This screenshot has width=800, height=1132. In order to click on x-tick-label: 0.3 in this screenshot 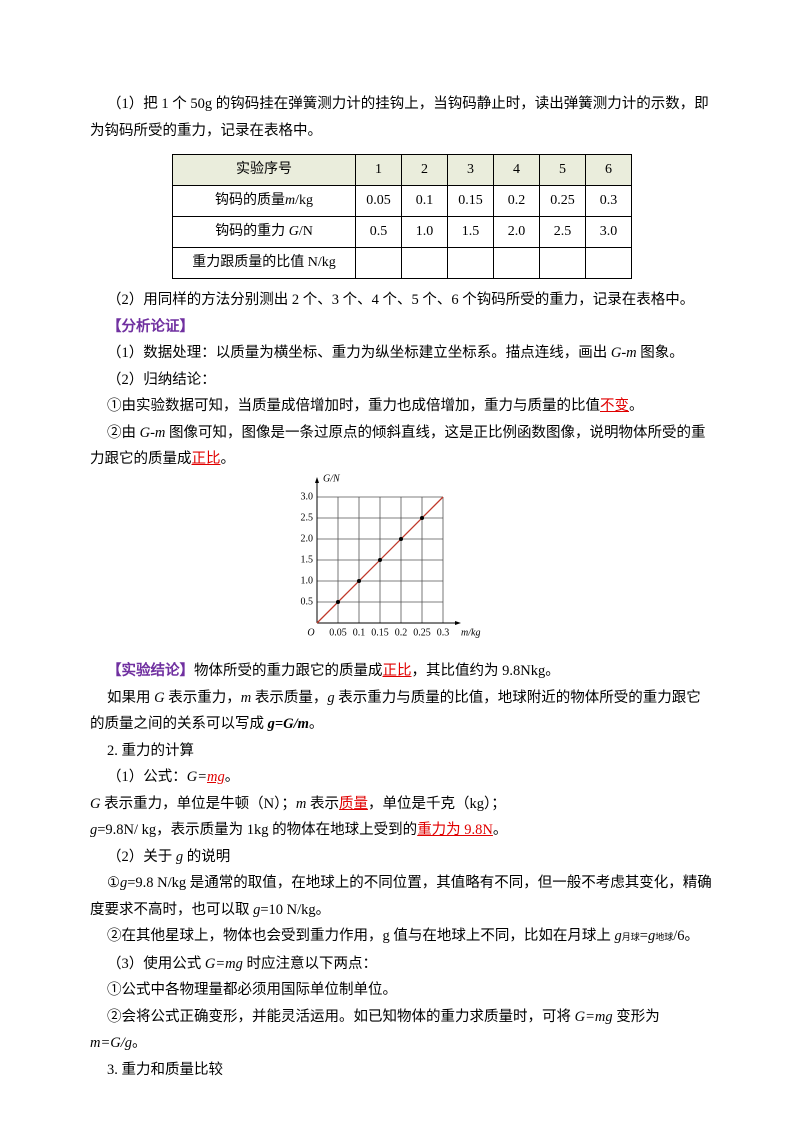, I will do `click(443, 632)`.